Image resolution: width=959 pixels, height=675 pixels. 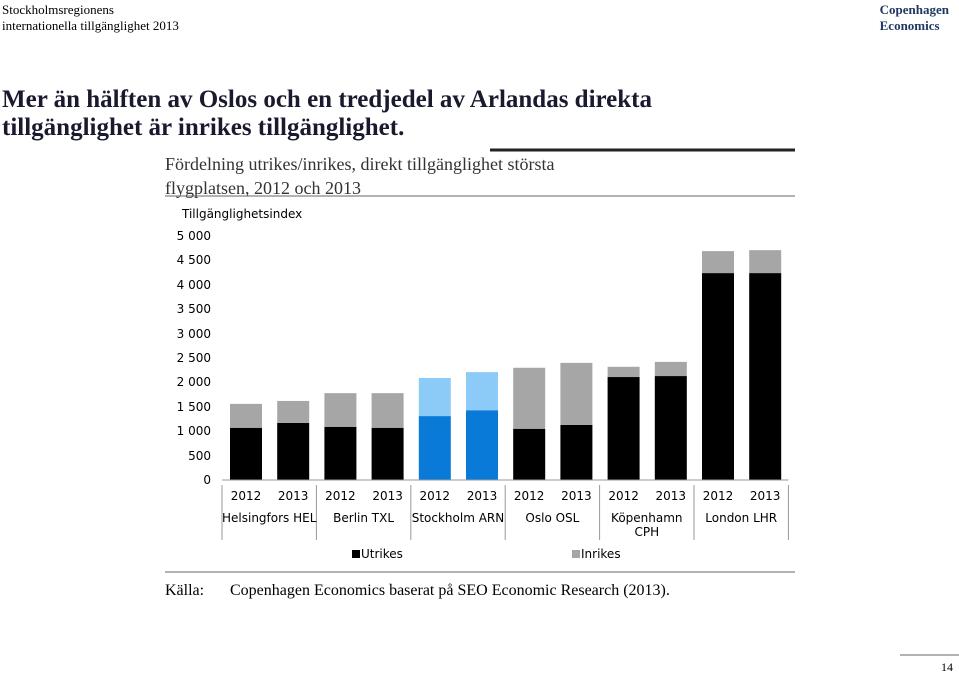 What do you see at coordinates (193, 309) in the screenshot?
I see `y-tick-label: 3 500` at bounding box center [193, 309].